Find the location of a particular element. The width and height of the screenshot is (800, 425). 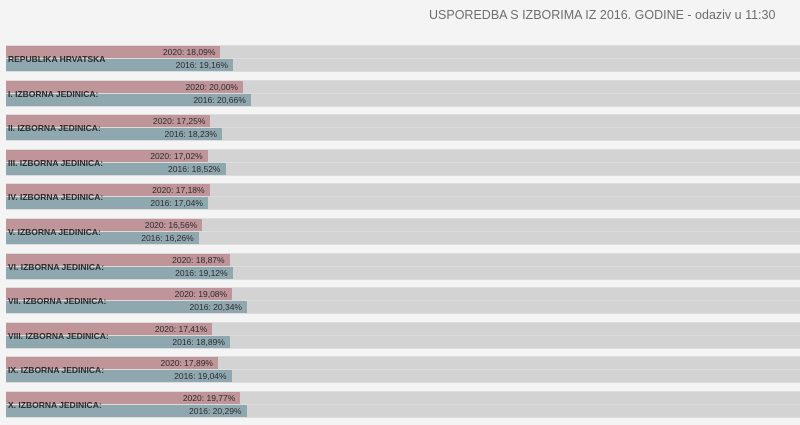

category-label: REPUBLIKA HRVATSKA is located at coordinates (57, 58).